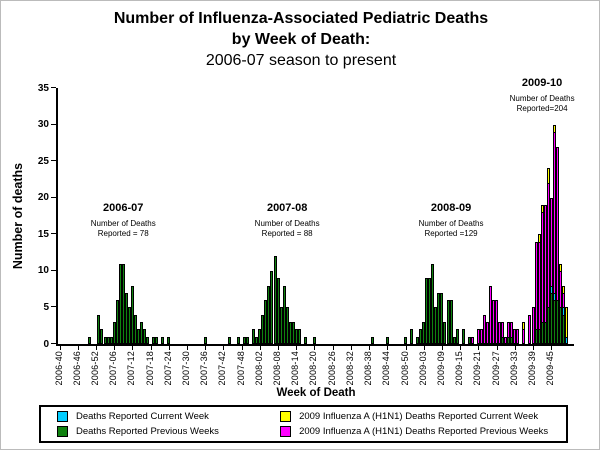  What do you see at coordinates (62, 416) in the screenshot?
I see `legend-swatch-c` at bounding box center [62, 416].